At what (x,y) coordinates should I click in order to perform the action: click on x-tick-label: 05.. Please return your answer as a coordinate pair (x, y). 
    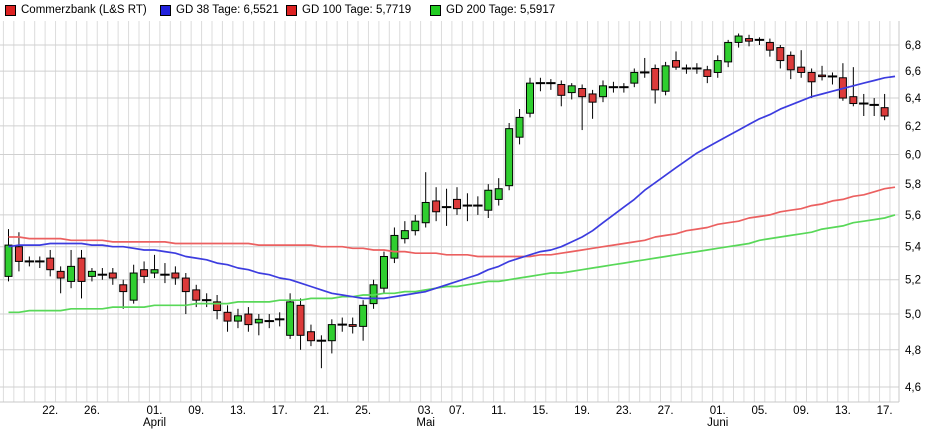
    Looking at the image, I should click on (759, 411).